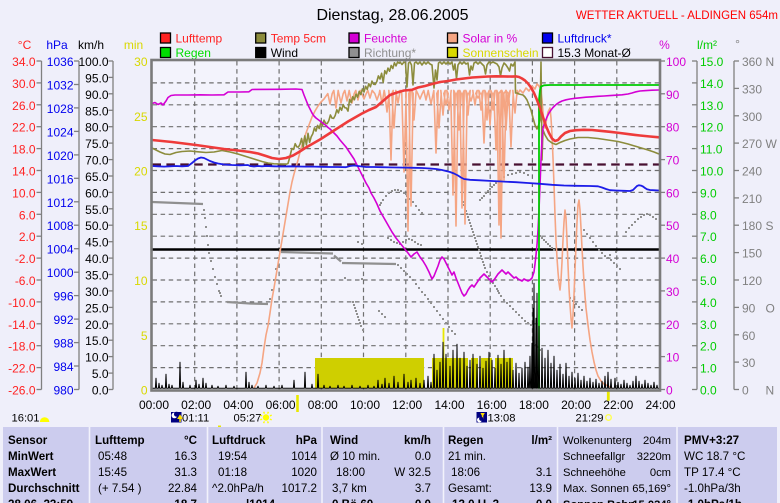 Image resolution: width=780 pixels, height=503 pixels. Describe the element at coordinates (31, 456) in the screenshot. I see `svg-text: MinWert` at that location.